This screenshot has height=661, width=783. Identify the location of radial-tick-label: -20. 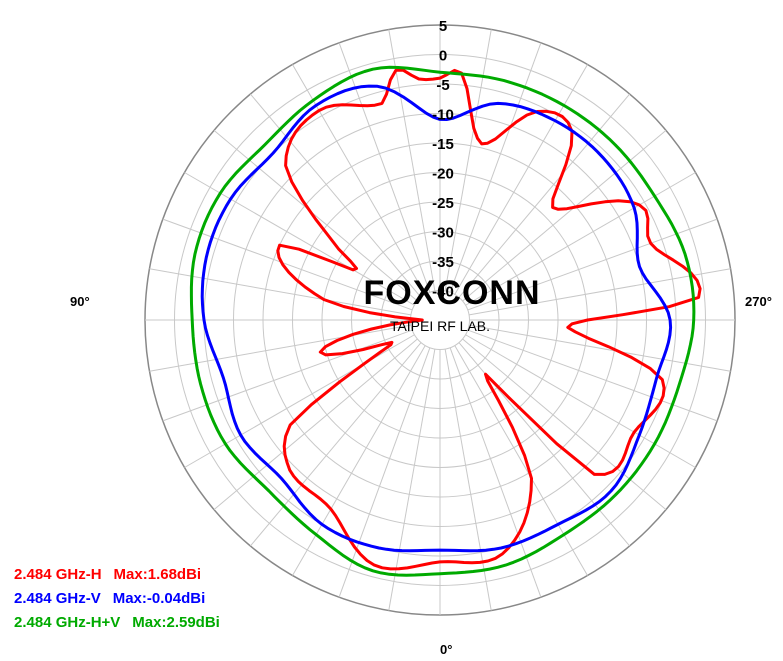
(443, 174).